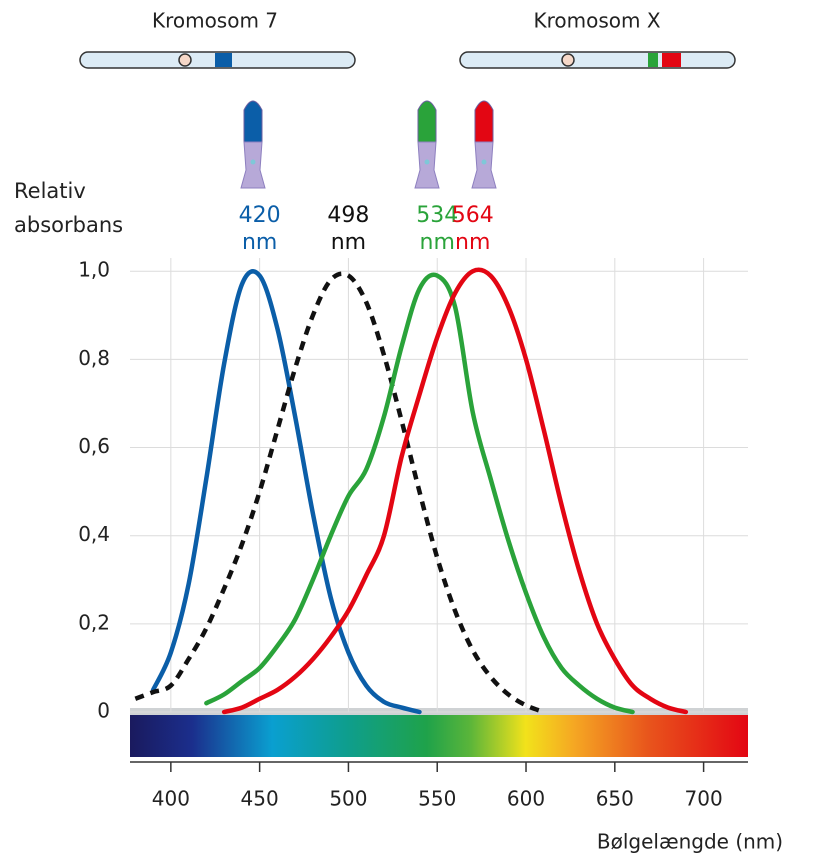 The height and width of the screenshot is (865, 818). What do you see at coordinates (437, 799) in the screenshot?
I see `x-tick-label: 550` at bounding box center [437, 799].